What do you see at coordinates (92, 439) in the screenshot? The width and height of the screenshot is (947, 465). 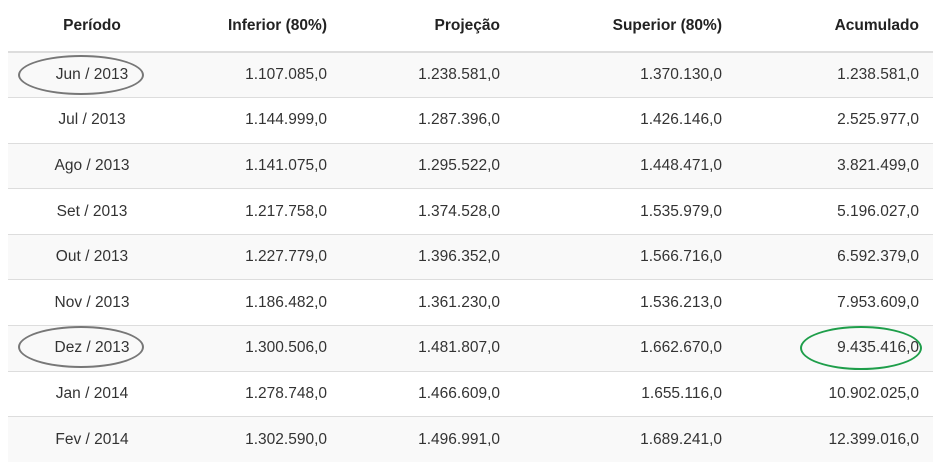 I see `cell-periodo: Fev / 2014` at bounding box center [92, 439].